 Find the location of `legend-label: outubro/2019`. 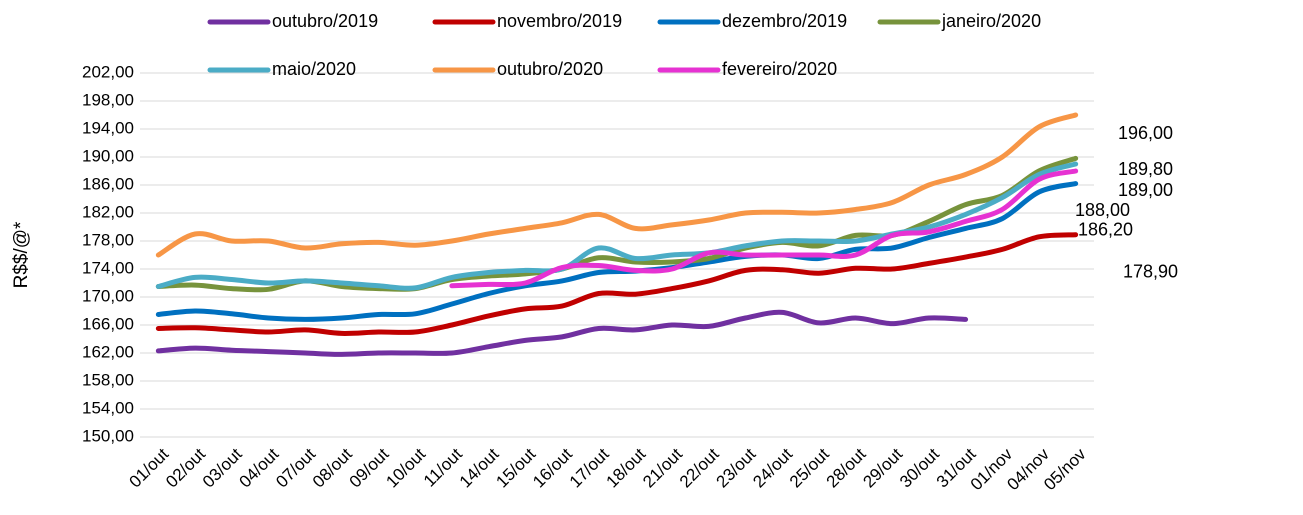

legend-label: outubro/2019 is located at coordinates (325, 21).